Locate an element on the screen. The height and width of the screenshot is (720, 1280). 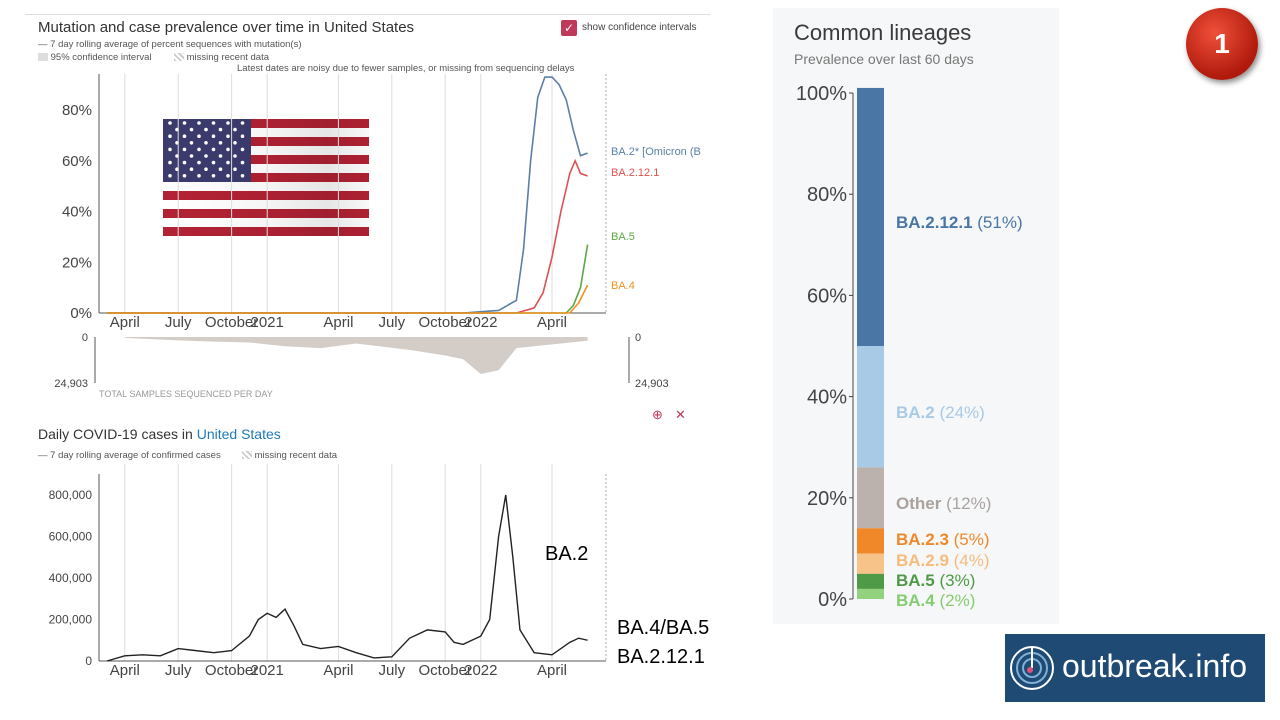
cases-legend-text: 7 day rolling average of confirmed cases is located at coordinates (135, 455).